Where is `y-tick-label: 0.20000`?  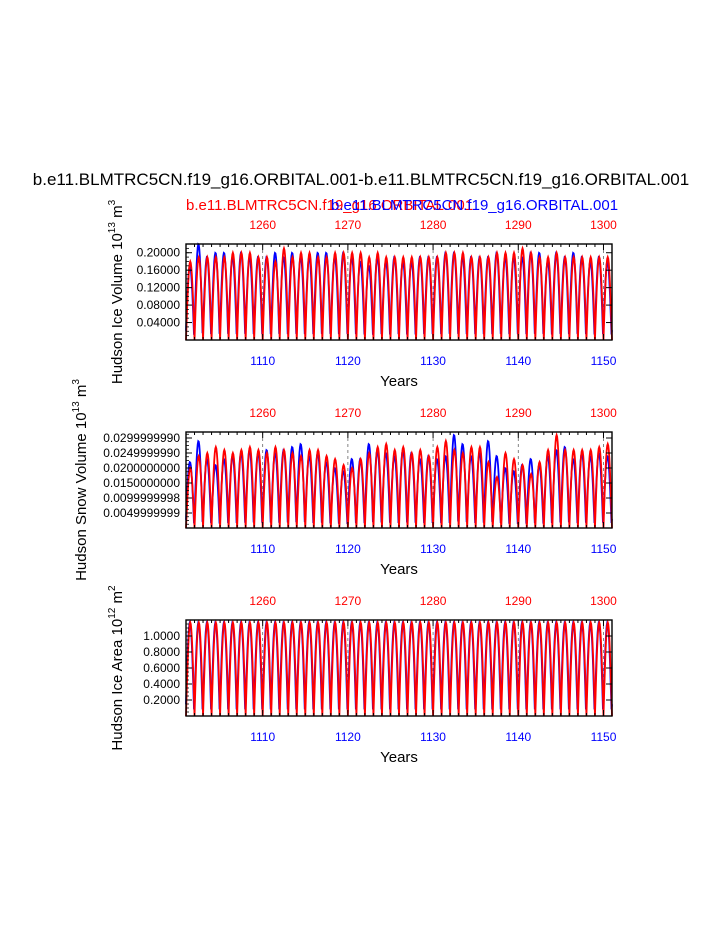 y-tick-label: 0.20000 is located at coordinates (159, 253).